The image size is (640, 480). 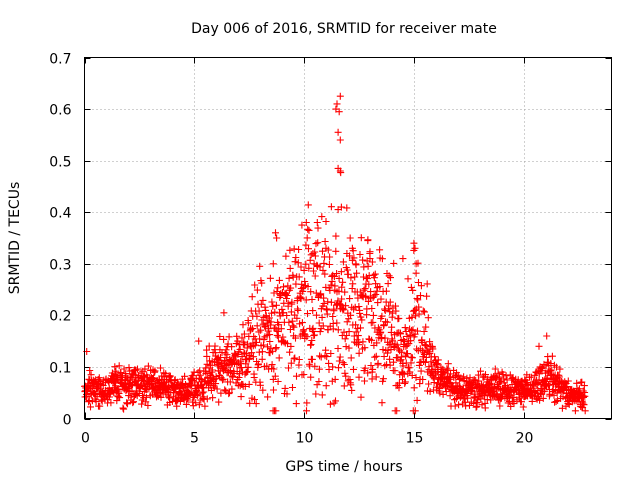 I want to click on y-tick-label: 0.7, so click(x=60, y=60).